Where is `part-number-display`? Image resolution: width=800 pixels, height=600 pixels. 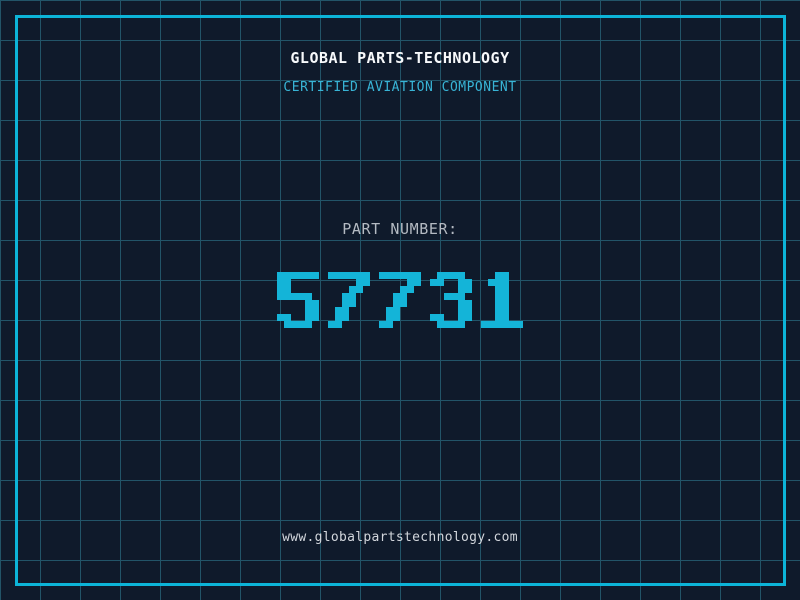 part-number-display is located at coordinates (400, 300).